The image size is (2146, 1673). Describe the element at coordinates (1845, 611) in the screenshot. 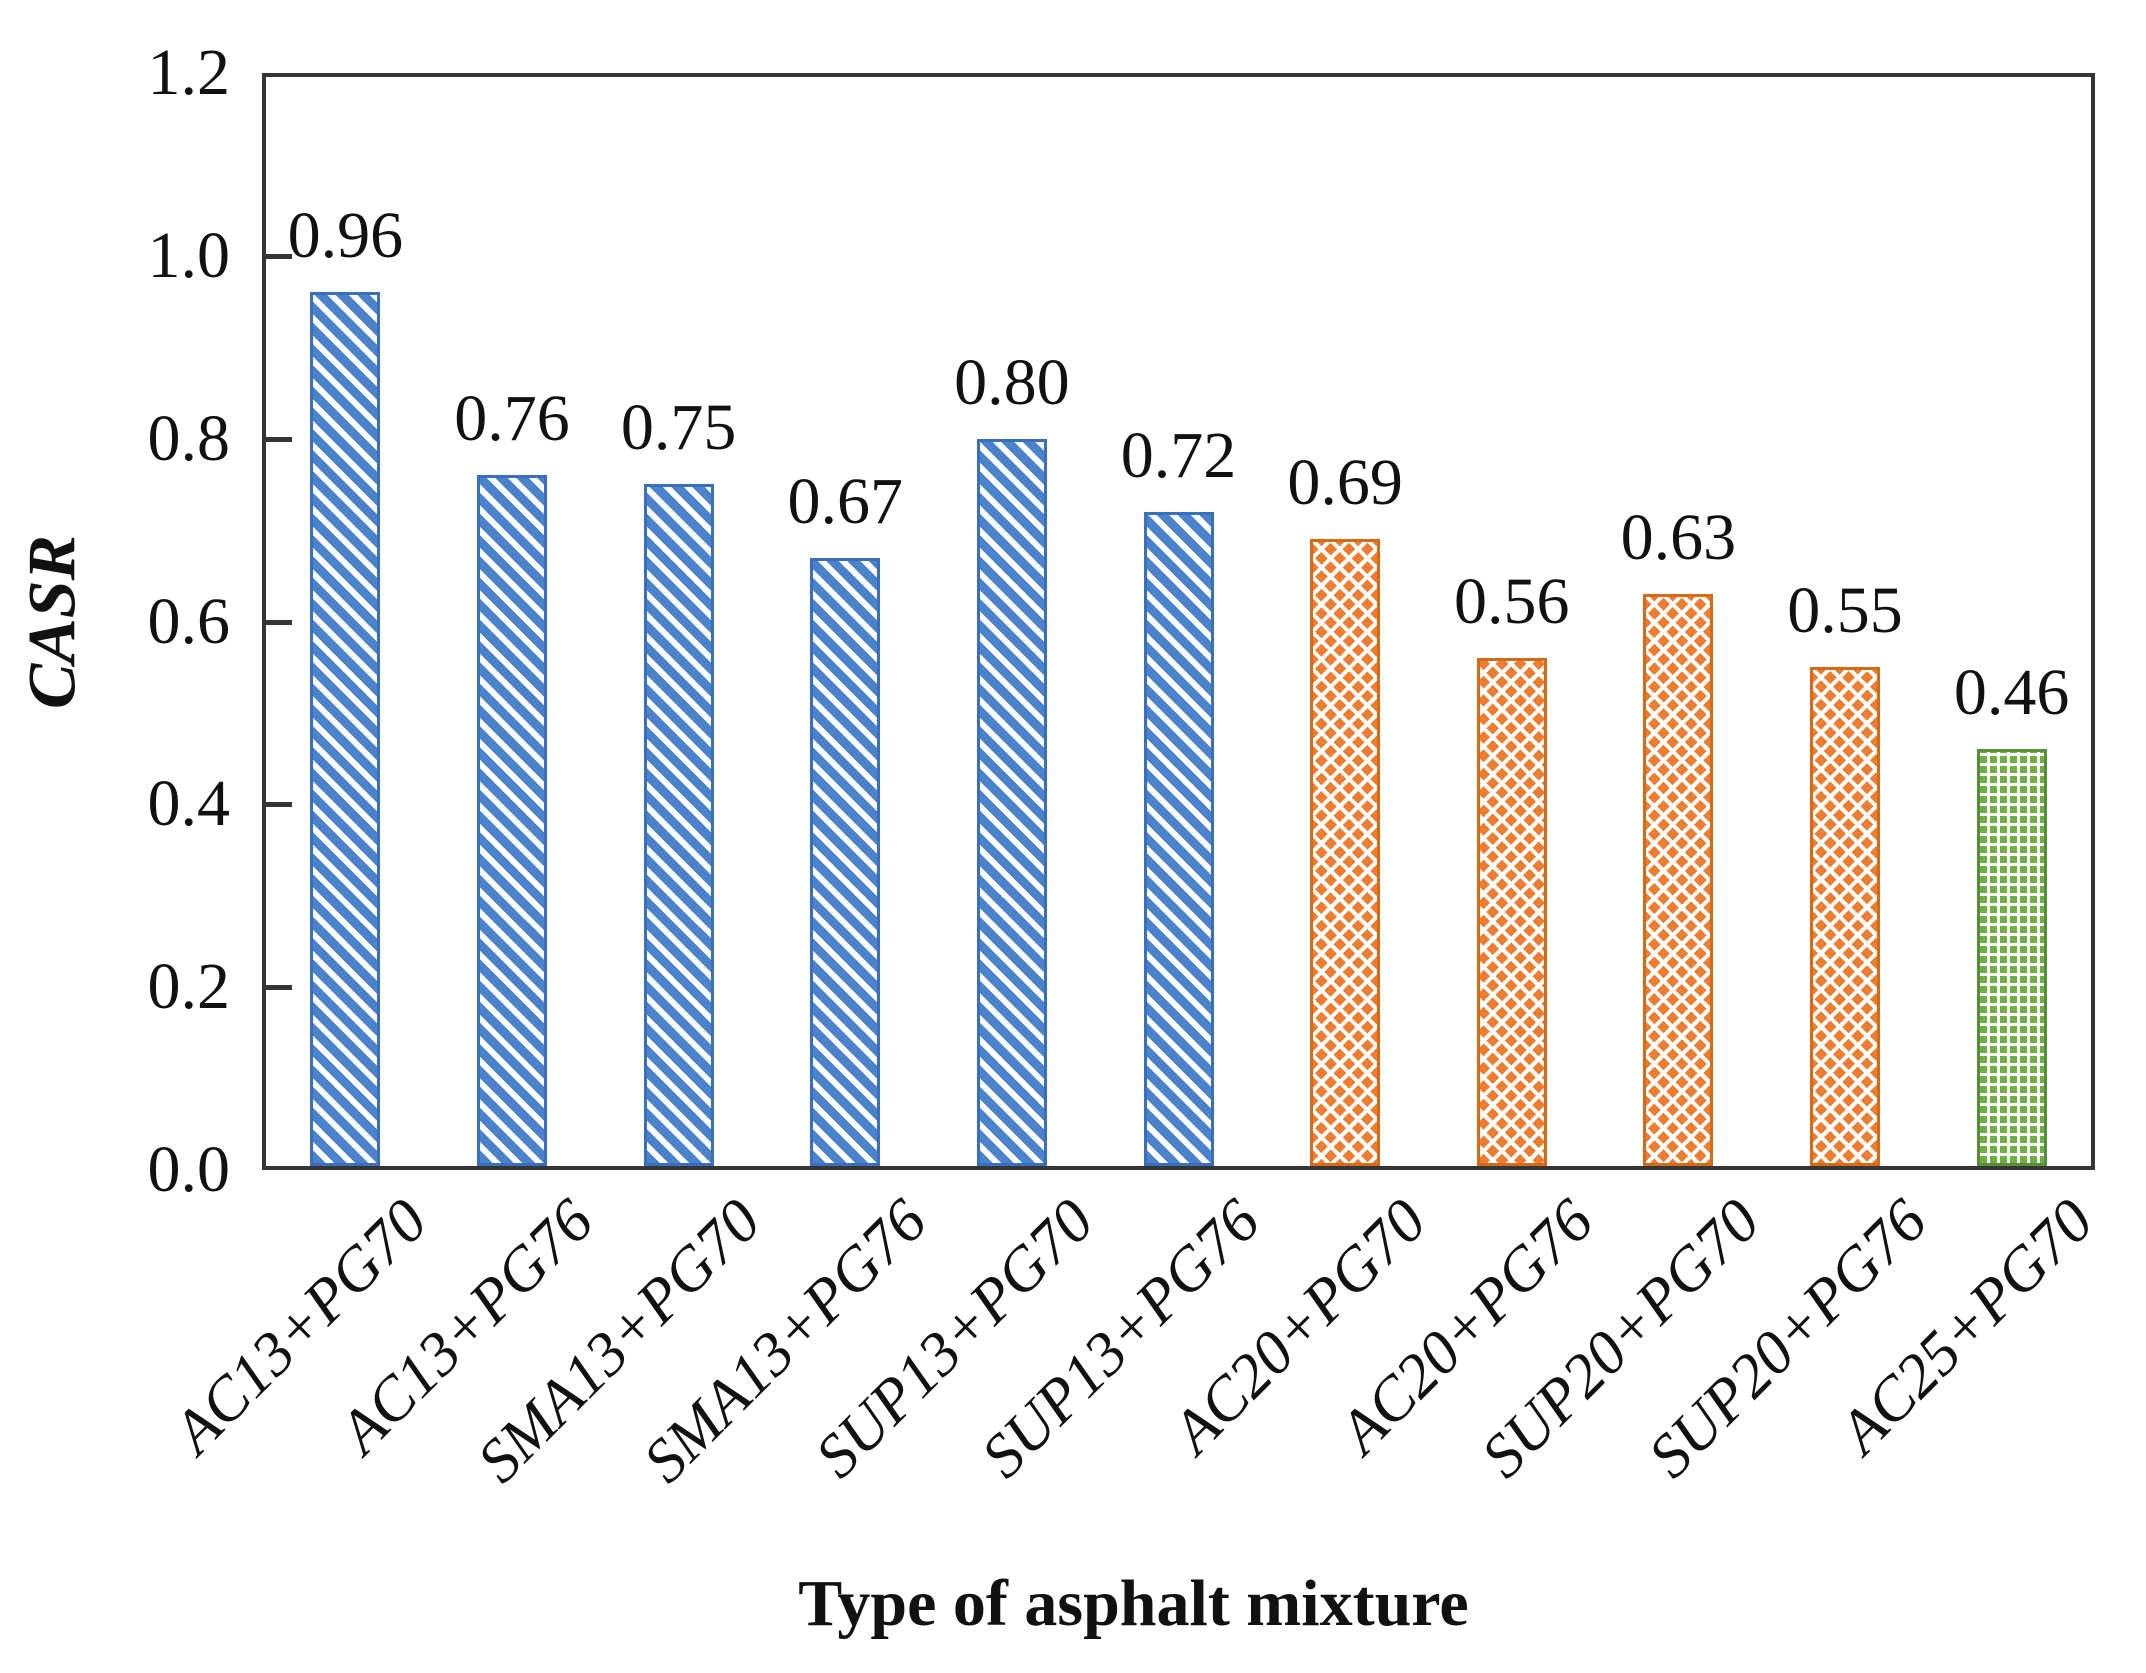

I see `bar-value-label: 0.55` at that location.